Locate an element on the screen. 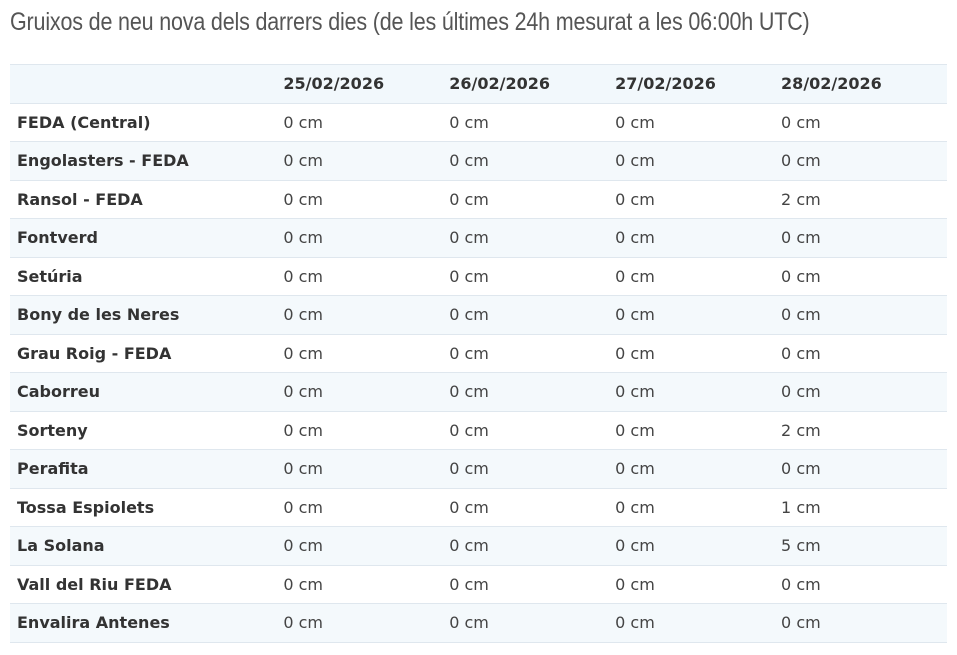  table-row: Vall del Riu FEDA 0 cm 0 cm 0 cm 0 cm is located at coordinates (478, 584).